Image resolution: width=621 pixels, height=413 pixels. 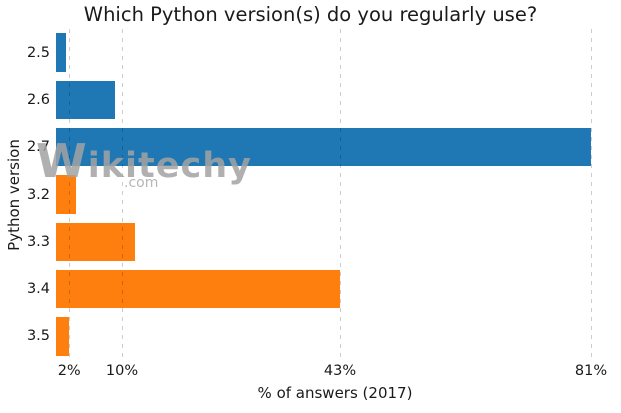 I want to click on gridline-43%, so click(x=340, y=194).